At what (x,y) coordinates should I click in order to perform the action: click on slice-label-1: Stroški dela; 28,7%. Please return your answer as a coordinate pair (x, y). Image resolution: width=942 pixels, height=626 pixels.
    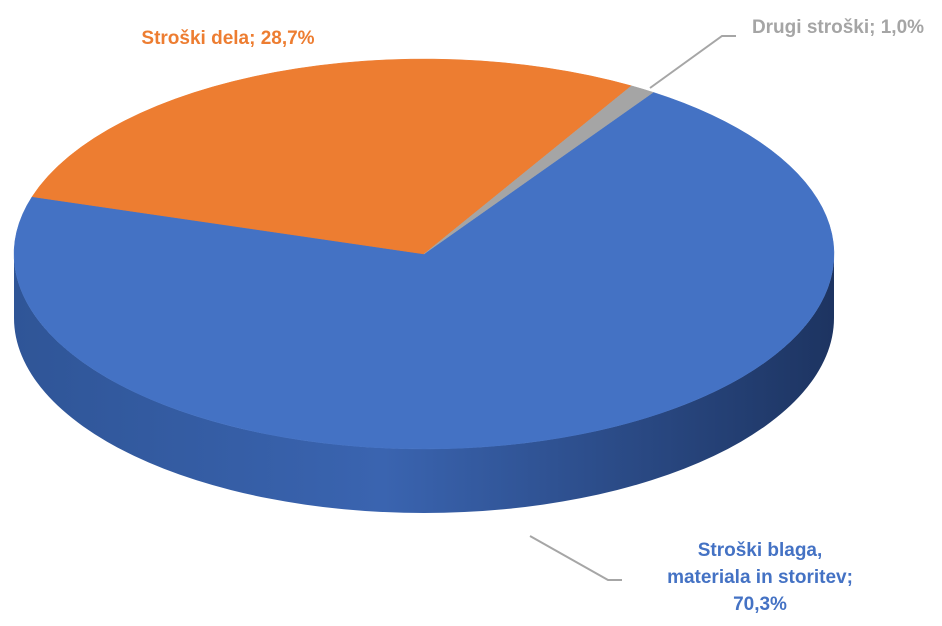
    Looking at the image, I should click on (227, 38).